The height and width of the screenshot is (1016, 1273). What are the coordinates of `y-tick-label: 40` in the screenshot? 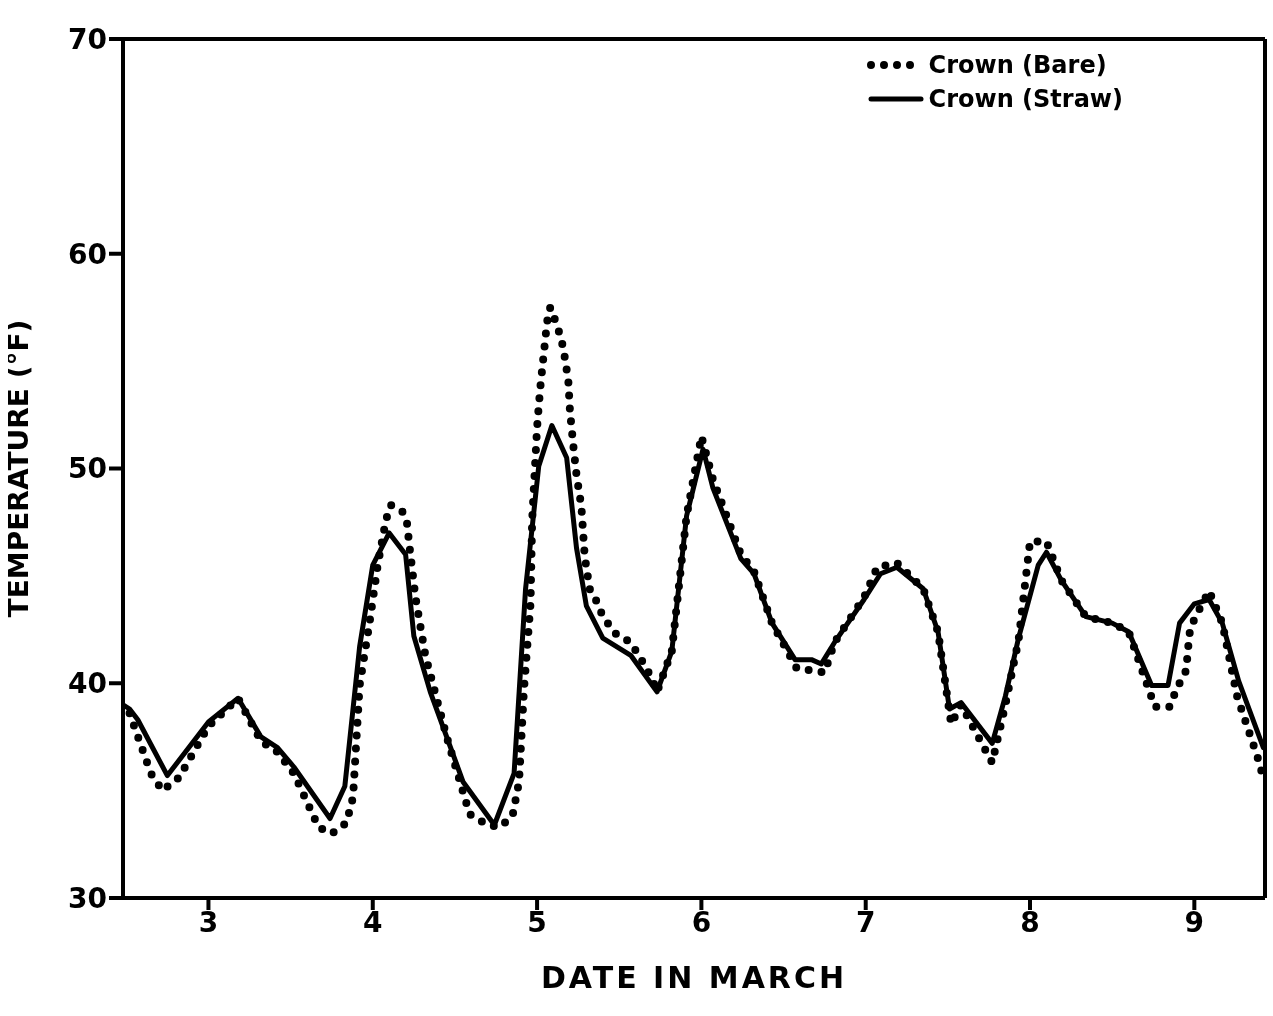 It's located at (87, 684).